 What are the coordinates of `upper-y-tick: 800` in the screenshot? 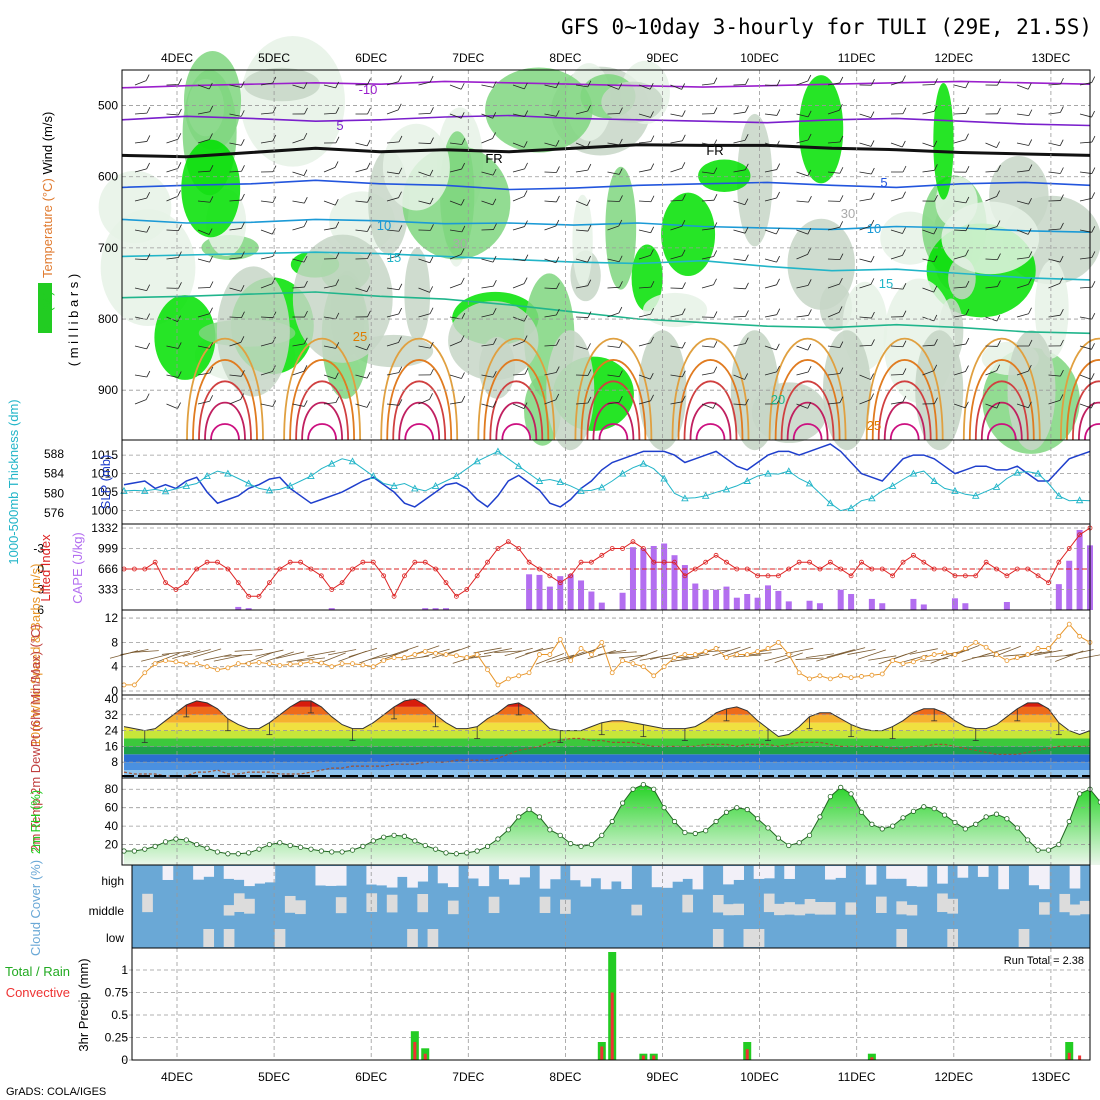 It's located at (108, 319).